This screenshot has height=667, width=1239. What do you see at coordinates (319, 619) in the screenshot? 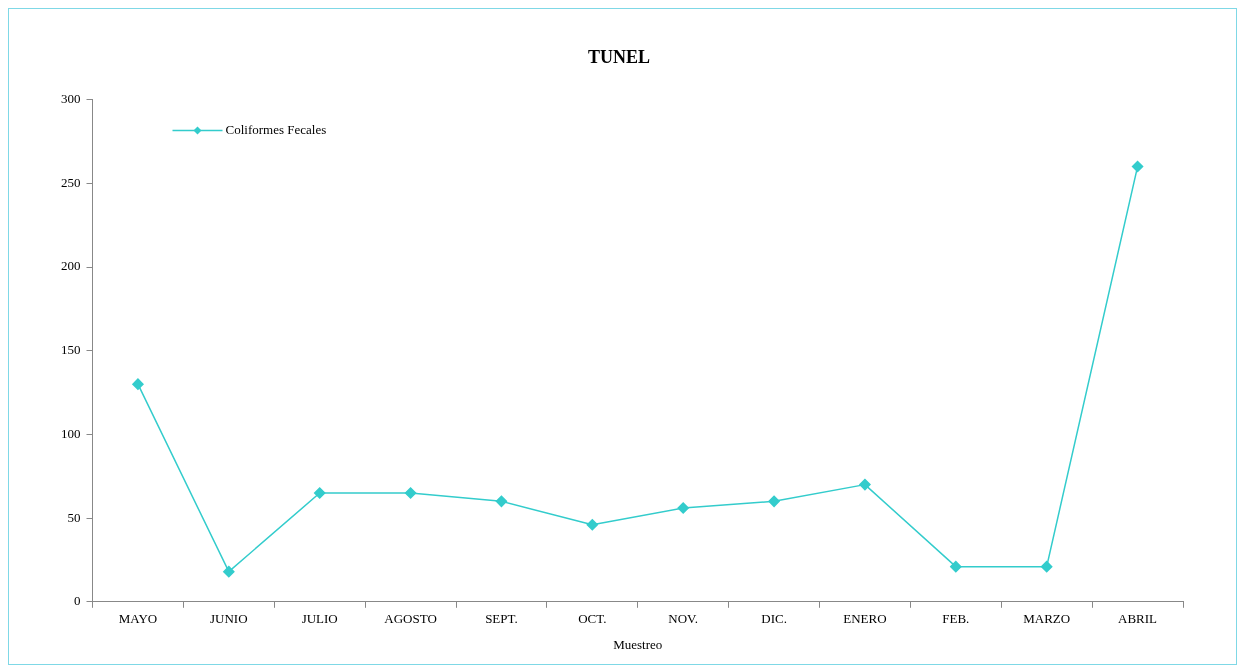
I see `x-tick-label: JULIO` at bounding box center [319, 619].